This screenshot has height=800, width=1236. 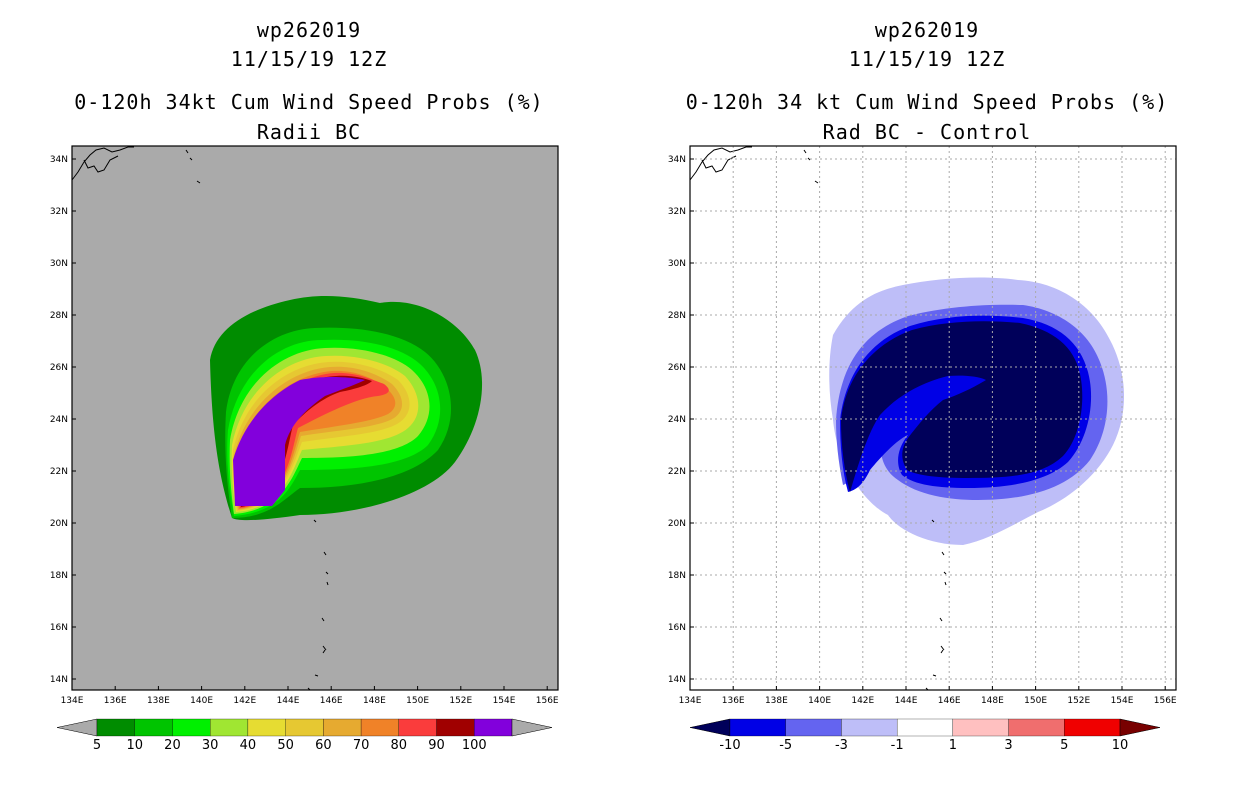 What do you see at coordinates (927, 102) in the screenshot?
I see `right-title-product: 0-120h 34 kt Cum Wind Speed Probs (%)` at bounding box center [927, 102].